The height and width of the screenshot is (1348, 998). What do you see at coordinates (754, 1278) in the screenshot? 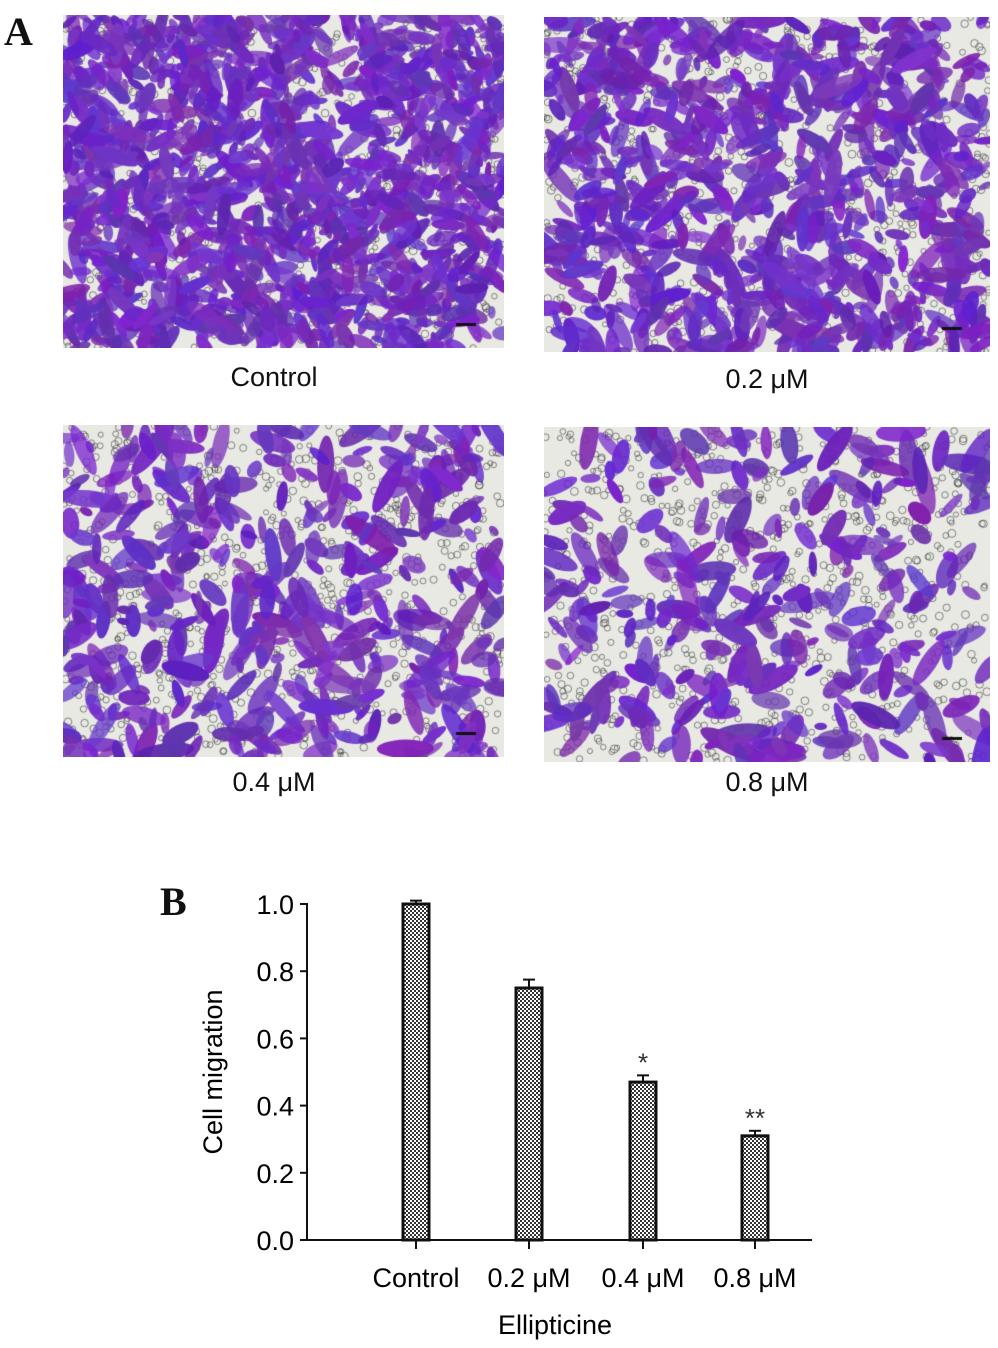
I see `x-tick-label: 0.8 μM` at bounding box center [754, 1278].